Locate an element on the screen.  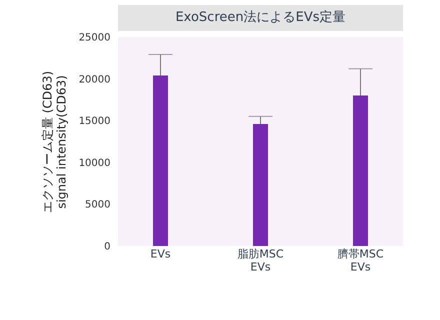
x-tick-label: 脂肪MSC EVs is located at coordinates (260, 261).